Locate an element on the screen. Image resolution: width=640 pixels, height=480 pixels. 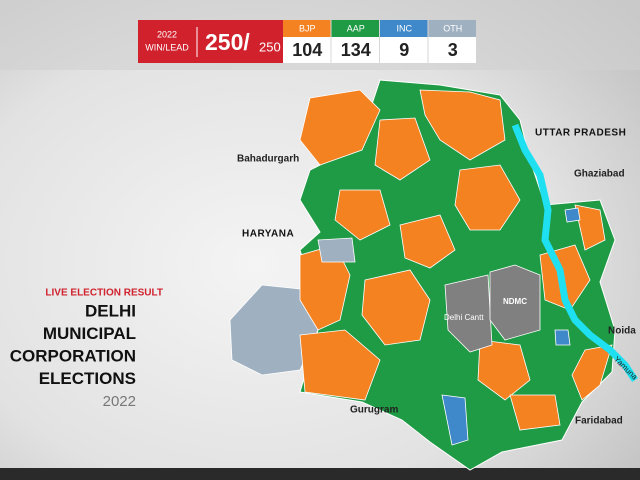
place-label: Bahadurgarh is located at coordinates (268, 159).